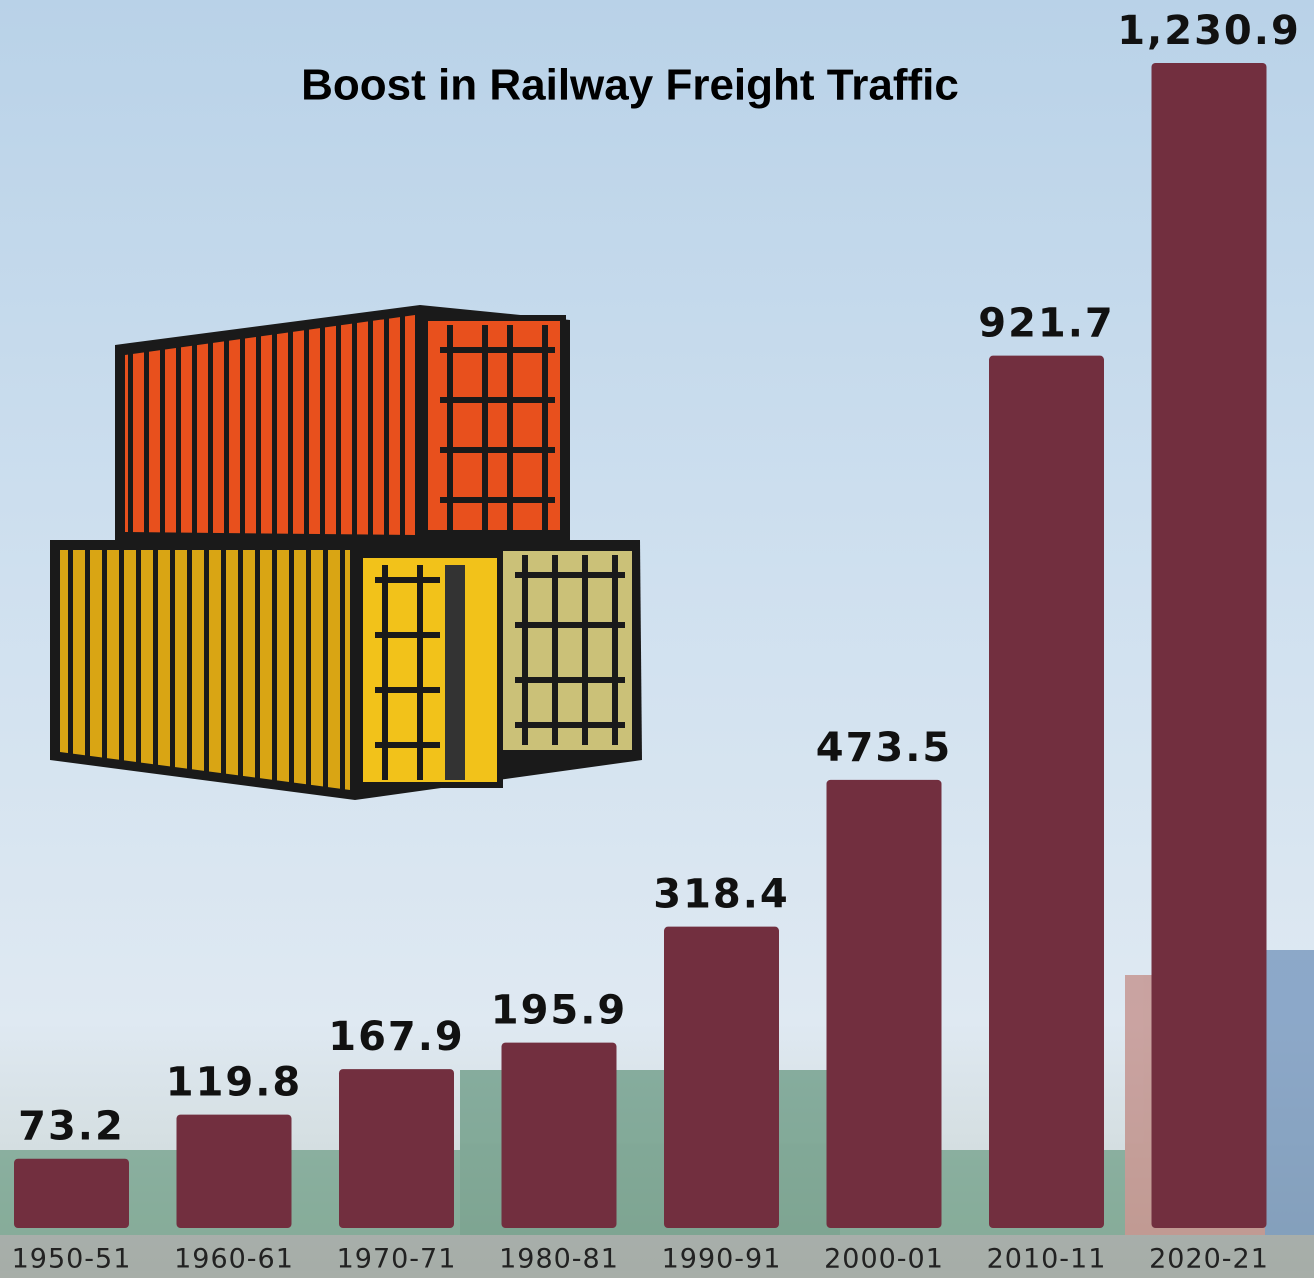 The image size is (1314, 1278). I want to click on value-label: 1,230.9, so click(1209, 31).